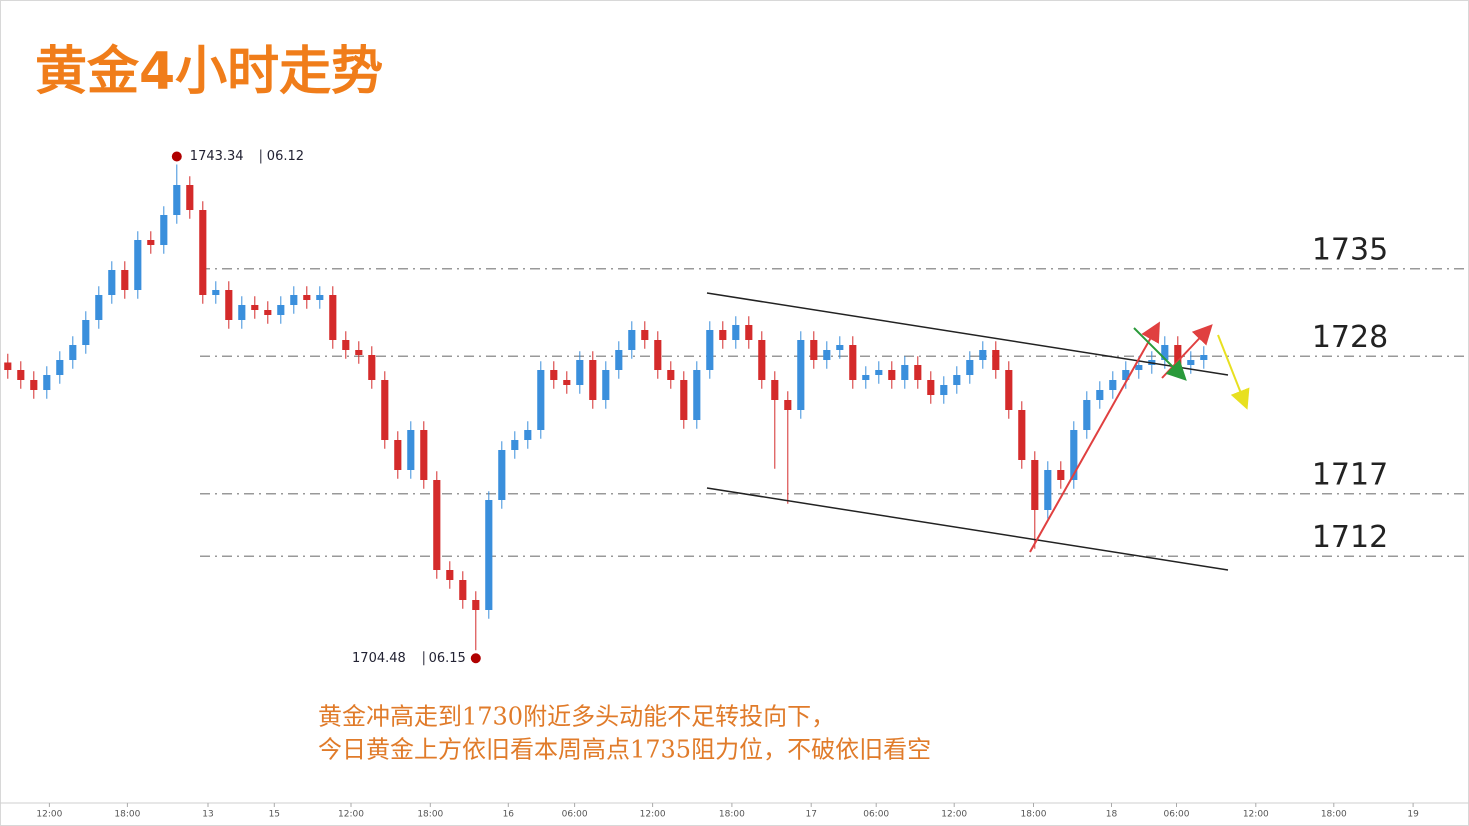  What do you see at coordinates (209, 72) in the screenshot?
I see `chart-title: 黄金4小时走势` at bounding box center [209, 72].